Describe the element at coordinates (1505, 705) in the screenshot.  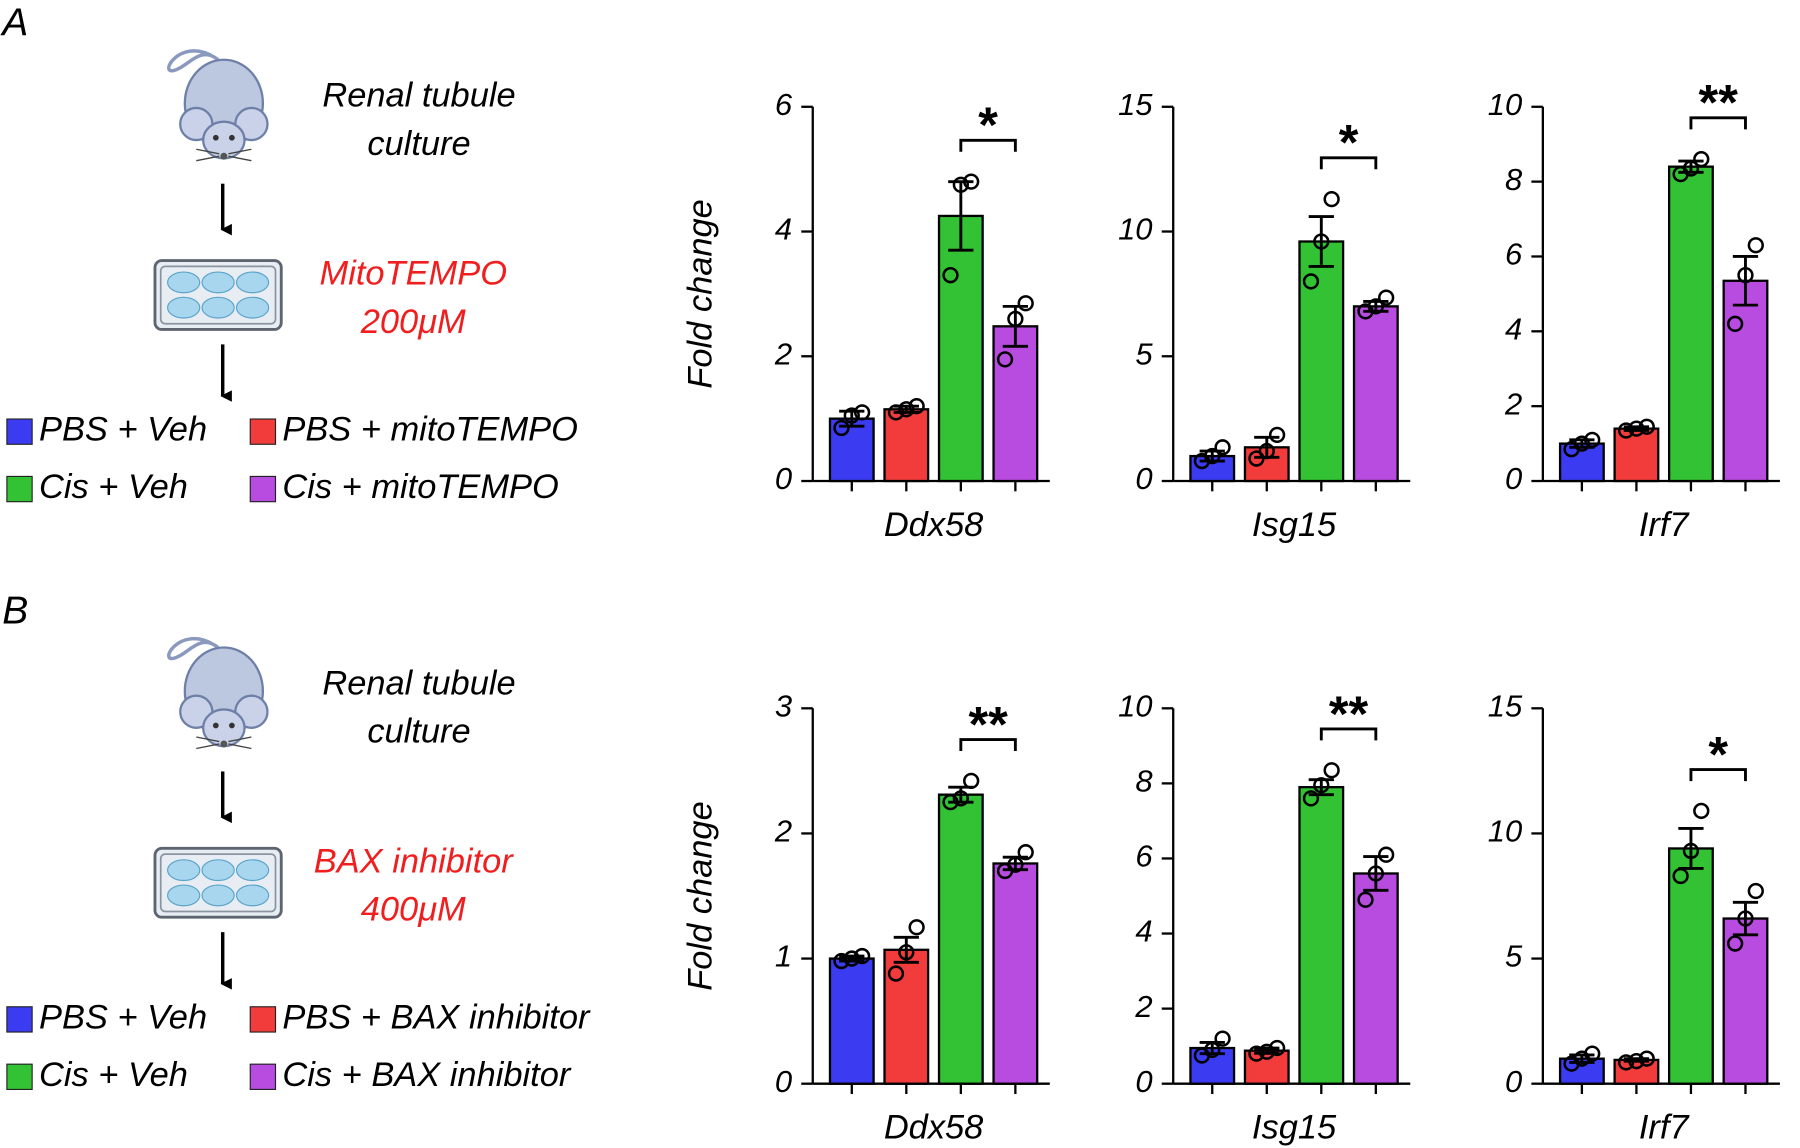
I see `y-tick-label: 15` at that location.